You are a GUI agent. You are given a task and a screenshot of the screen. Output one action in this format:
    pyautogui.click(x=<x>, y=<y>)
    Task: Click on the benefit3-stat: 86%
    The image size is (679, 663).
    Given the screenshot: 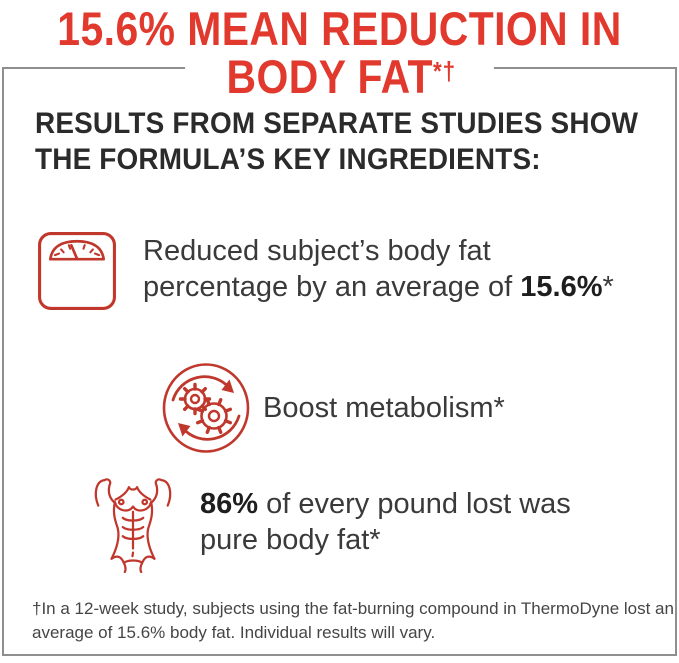 What is the action you would take?
    pyautogui.click(x=229, y=504)
    